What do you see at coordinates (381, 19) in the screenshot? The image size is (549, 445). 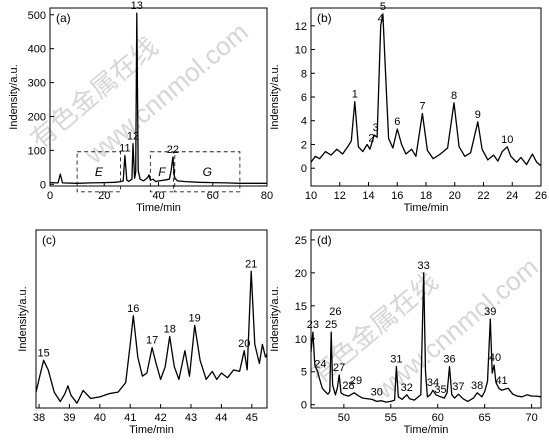 I see `peak-label-4: 4` at bounding box center [381, 19].